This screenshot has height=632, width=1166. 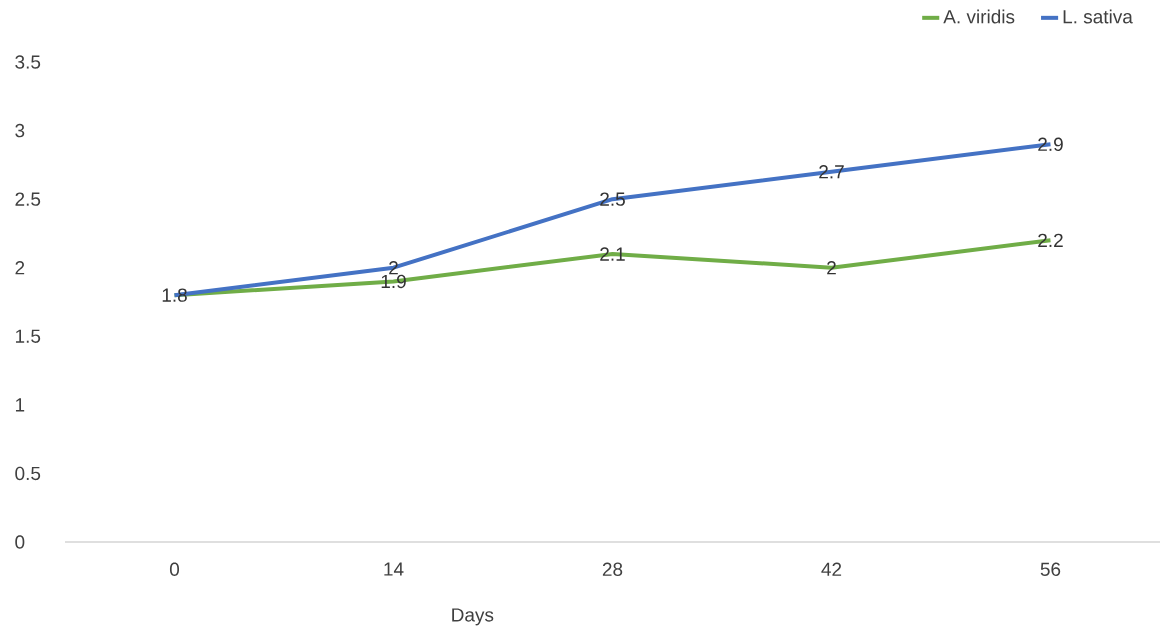 I want to click on y-tick-label: 2, so click(x=20, y=268).